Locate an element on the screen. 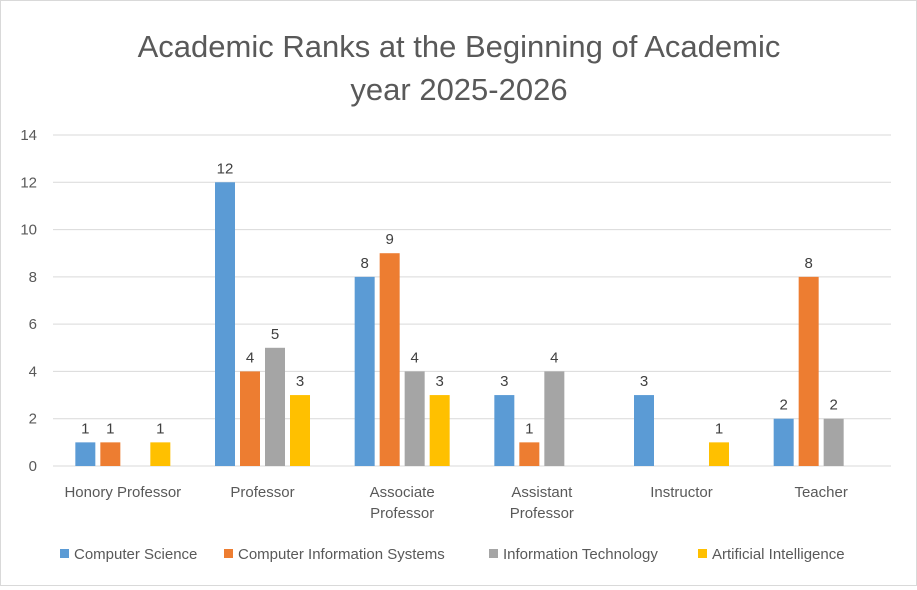 This screenshot has height=590, width=917. x-tick-label: Teacher is located at coordinates (820, 492).